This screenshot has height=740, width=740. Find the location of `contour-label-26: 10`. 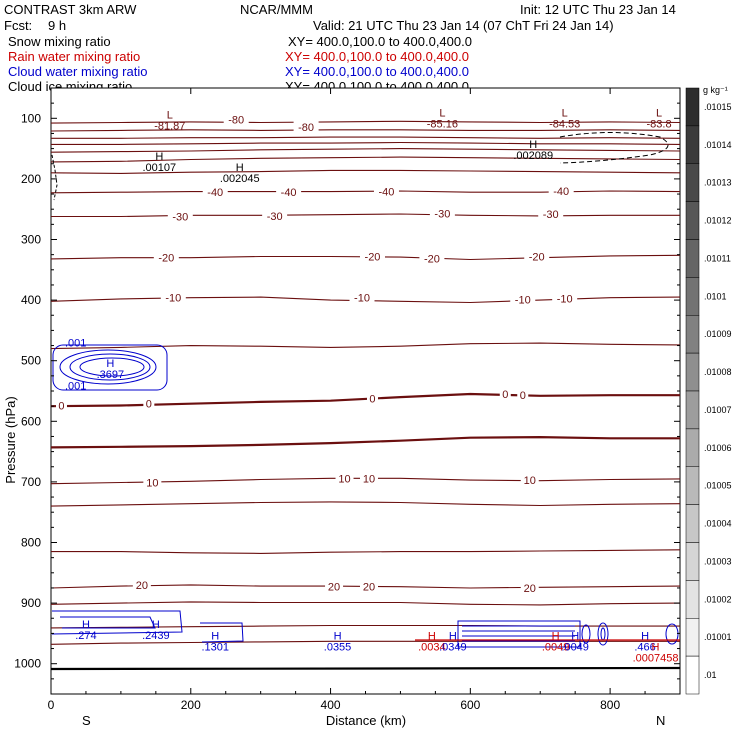

contour-label-26: 10 is located at coordinates (530, 481).